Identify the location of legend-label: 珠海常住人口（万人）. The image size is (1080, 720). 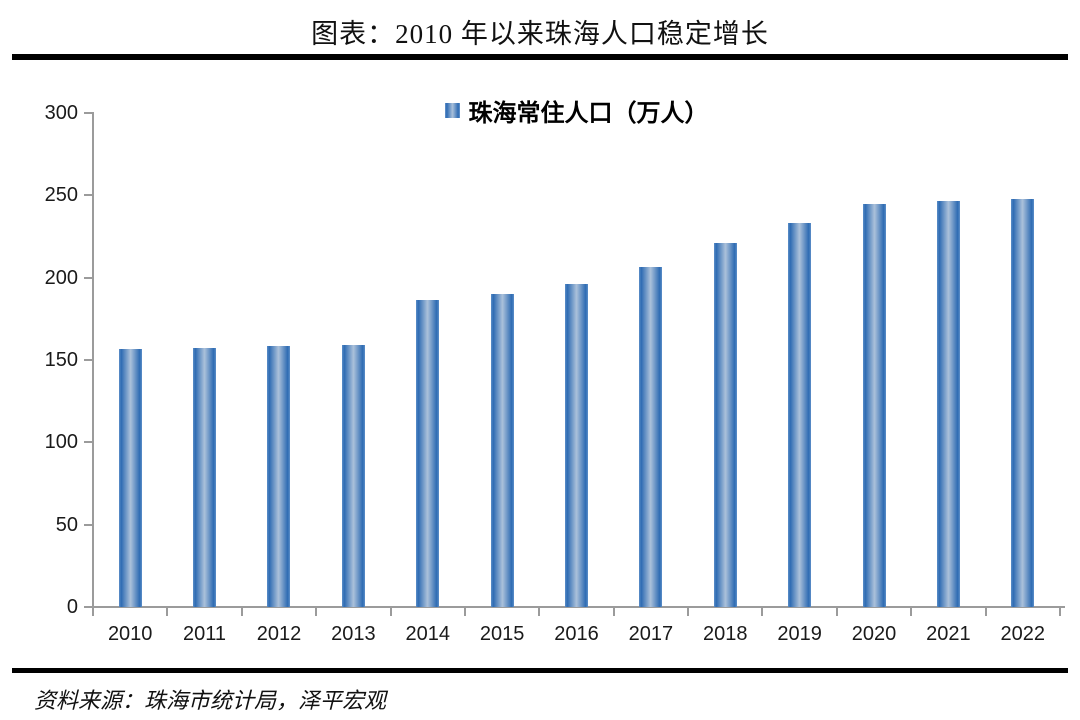
(588, 113).